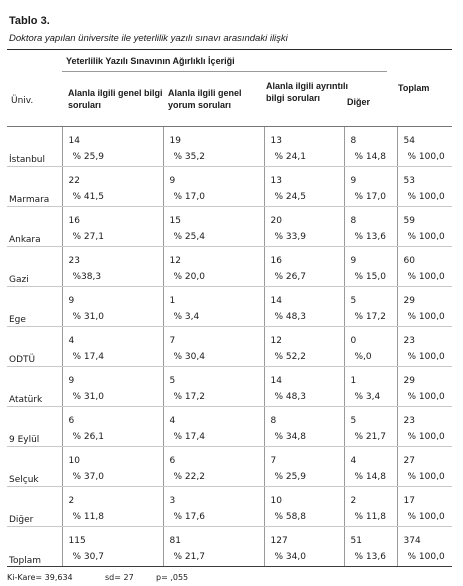 This screenshot has height=586, width=463. Describe the element at coordinates (213, 136) in the screenshot. I see `count-cell: 19` at that location.